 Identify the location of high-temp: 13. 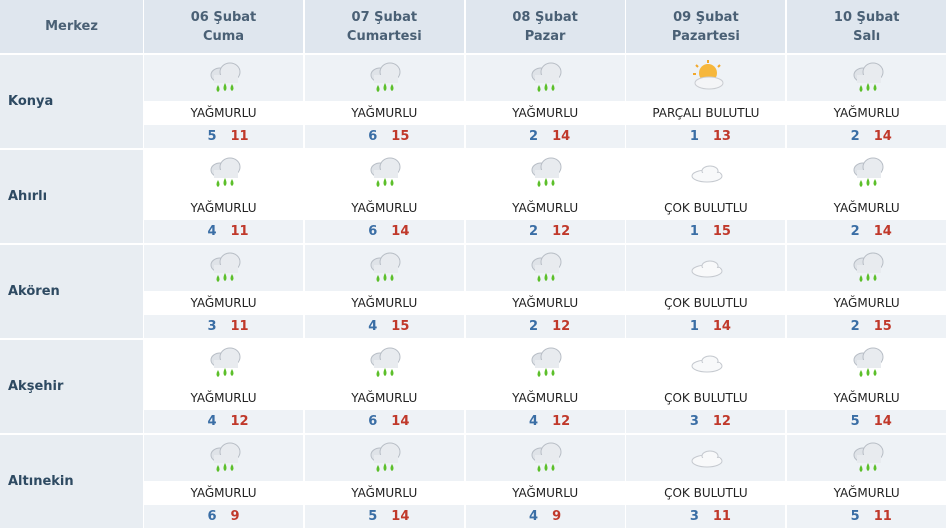
(721, 136).